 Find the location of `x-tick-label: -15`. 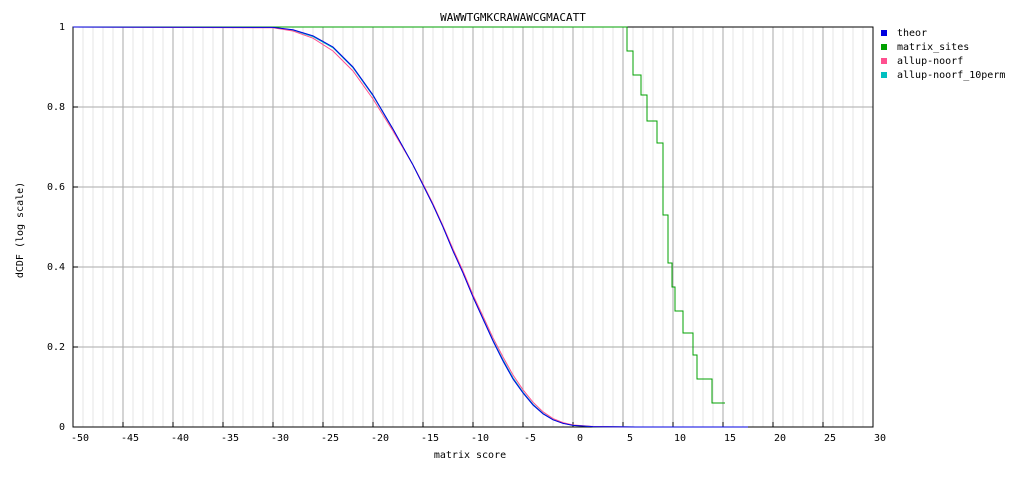

x-tick-label: -15 is located at coordinates (430, 438).